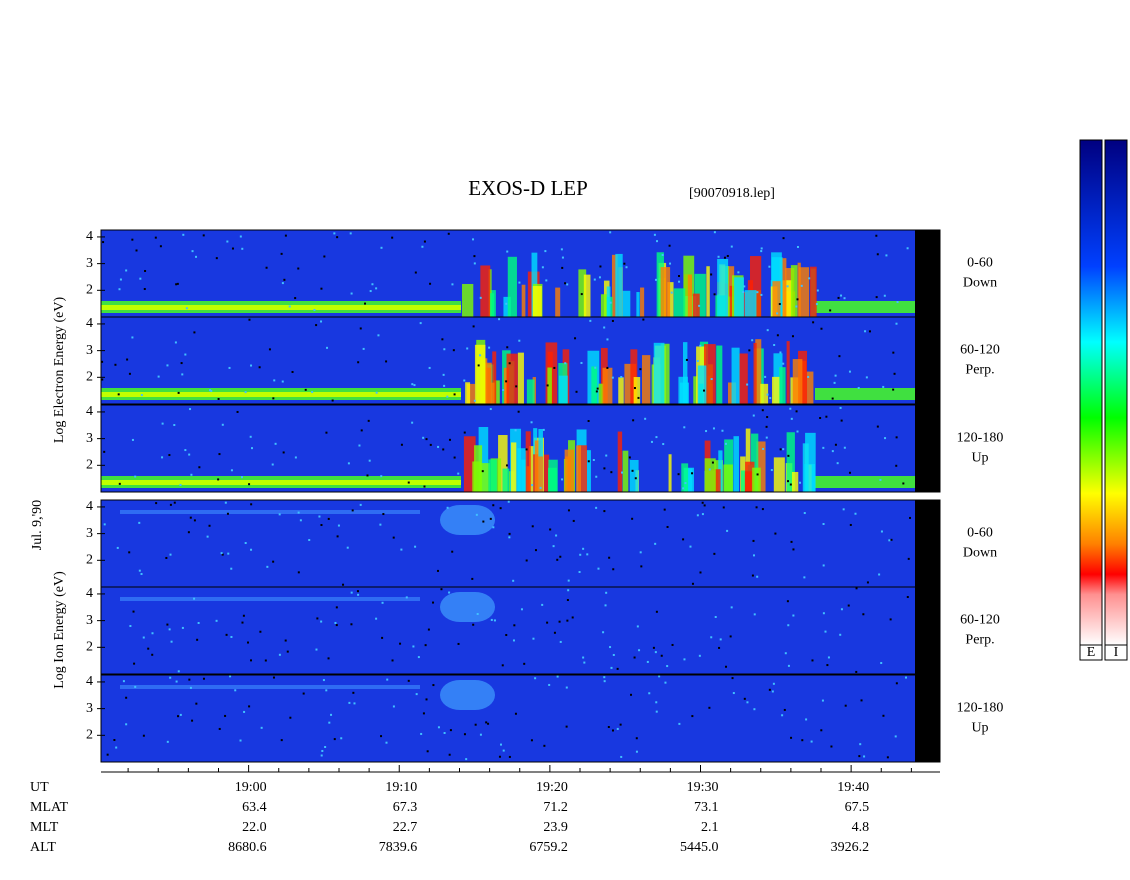 Image resolution: width=1130 pixels, height=880 pixels. Describe the element at coordinates (1116, 392) in the screenshot. I see `colorbar` at that location.